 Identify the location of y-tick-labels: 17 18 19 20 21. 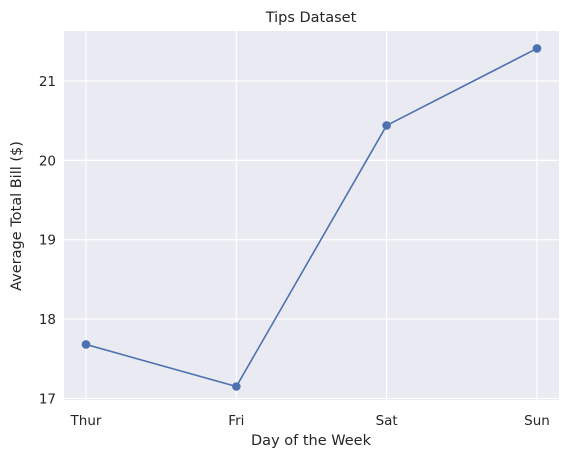
(47, 240).